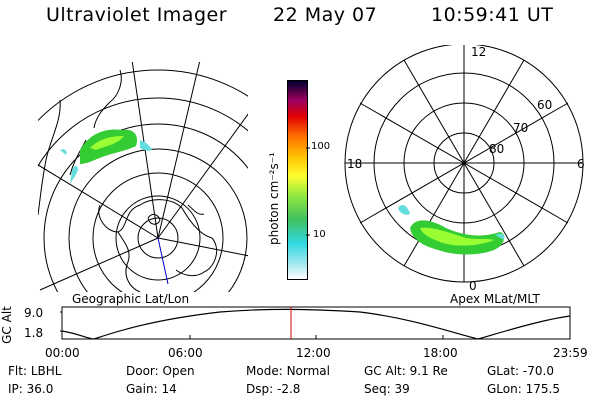  What do you see at coordinates (355, 164) in the screenshot?
I see `mlt-label-18: 18` at bounding box center [355, 164].